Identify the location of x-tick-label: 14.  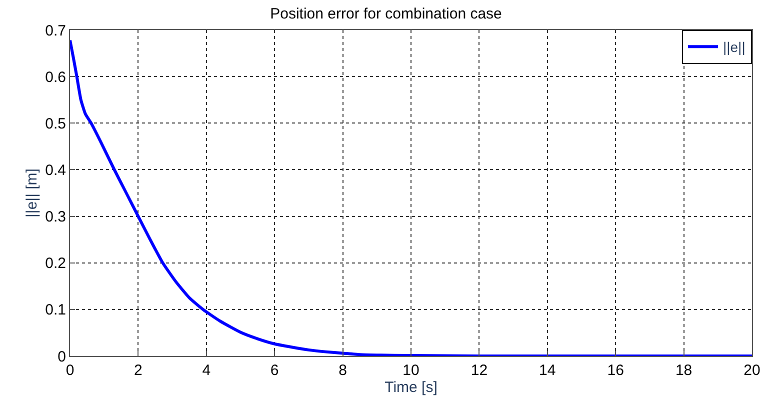
(547, 370).